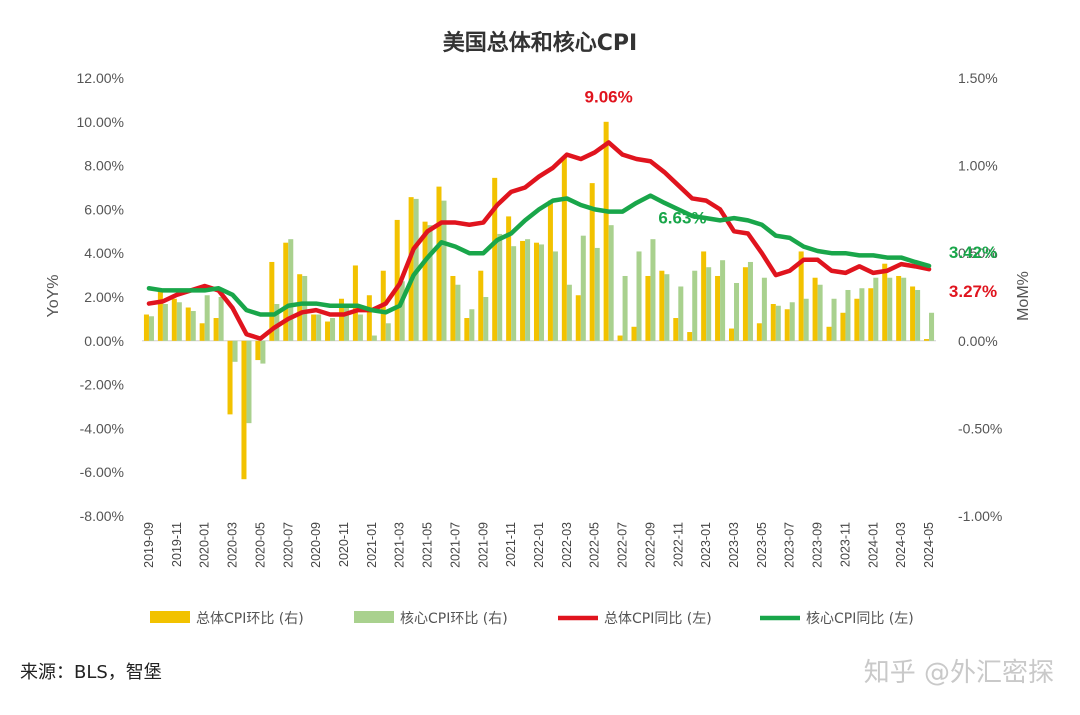  What do you see at coordinates (428, 545) in the screenshot?
I see `x-tick-label: 2021-05` at bounding box center [428, 545].